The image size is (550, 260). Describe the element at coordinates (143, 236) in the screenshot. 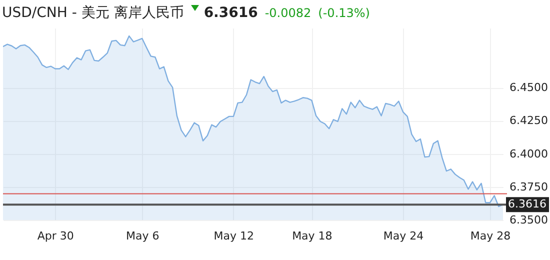

I see `x-tick-label: May 6` at that location.